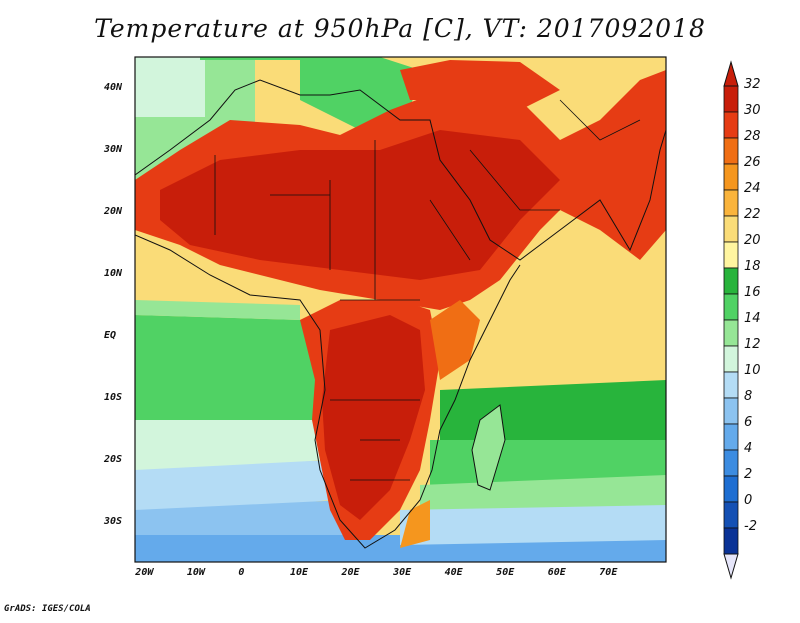  Describe the element at coordinates (113, 211) in the screenshot. I see `lat-tick-label: 20N` at that location.